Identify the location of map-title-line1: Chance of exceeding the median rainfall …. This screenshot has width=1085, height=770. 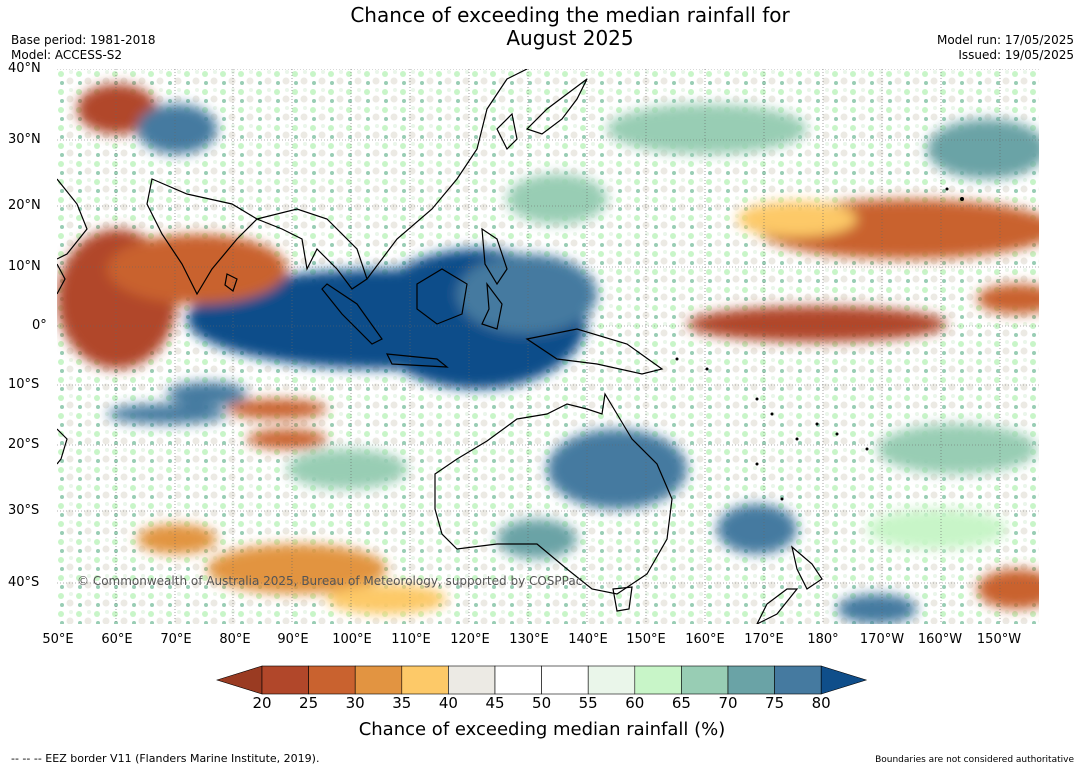
(570, 15).